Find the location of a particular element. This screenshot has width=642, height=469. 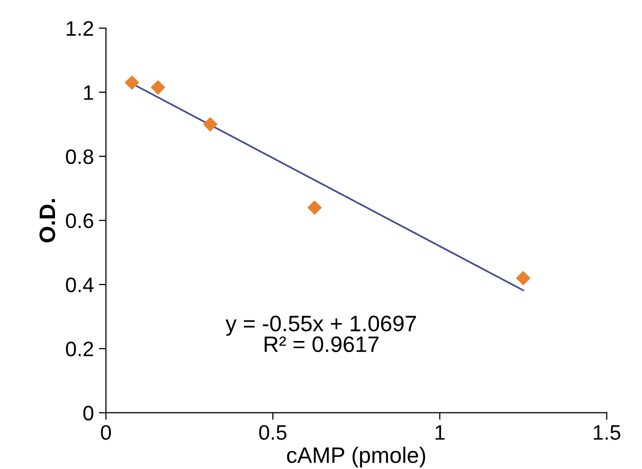

y-axis-title: O.D. is located at coordinates (47, 220).